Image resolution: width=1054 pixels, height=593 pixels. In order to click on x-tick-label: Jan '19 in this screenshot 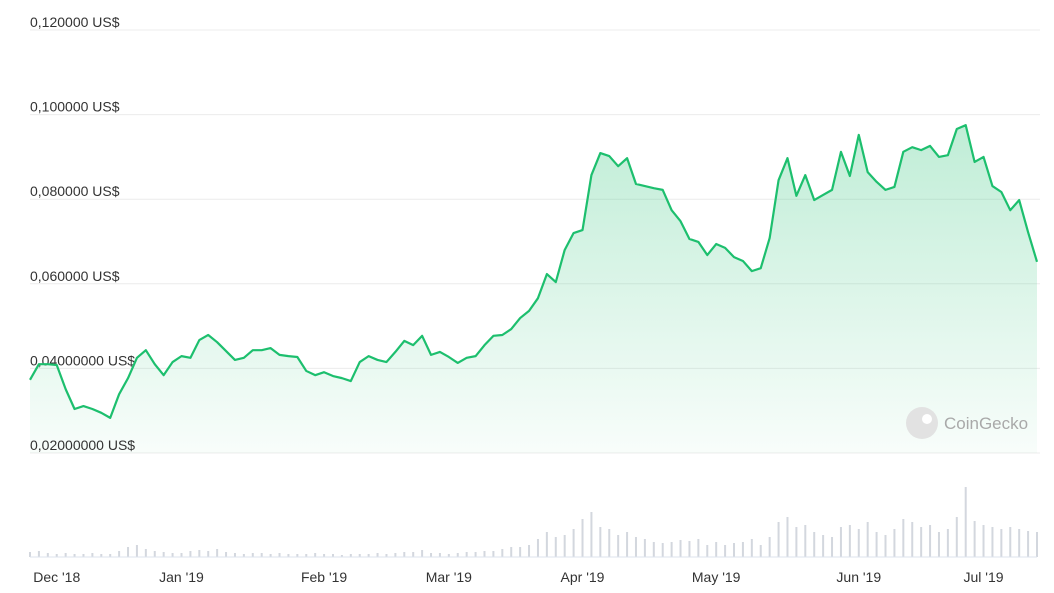, I will do `click(181, 577)`.